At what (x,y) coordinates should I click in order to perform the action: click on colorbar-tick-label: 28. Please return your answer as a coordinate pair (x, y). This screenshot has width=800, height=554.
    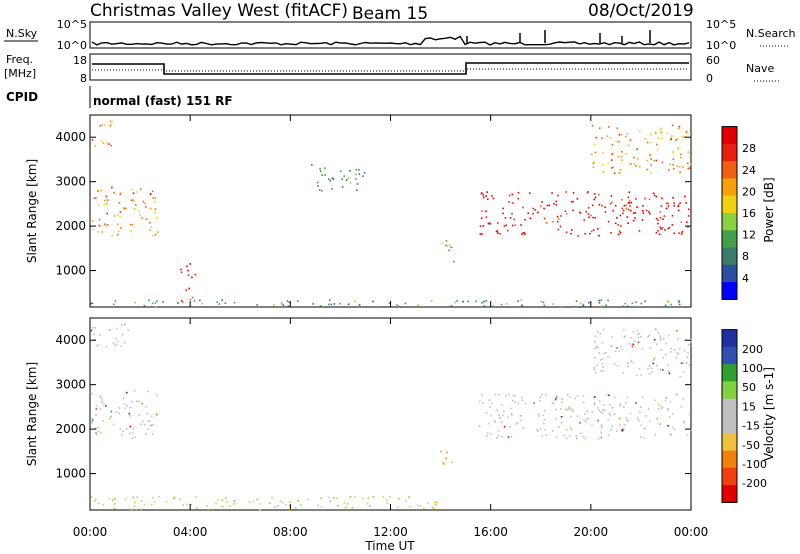
    Looking at the image, I should click on (749, 148).